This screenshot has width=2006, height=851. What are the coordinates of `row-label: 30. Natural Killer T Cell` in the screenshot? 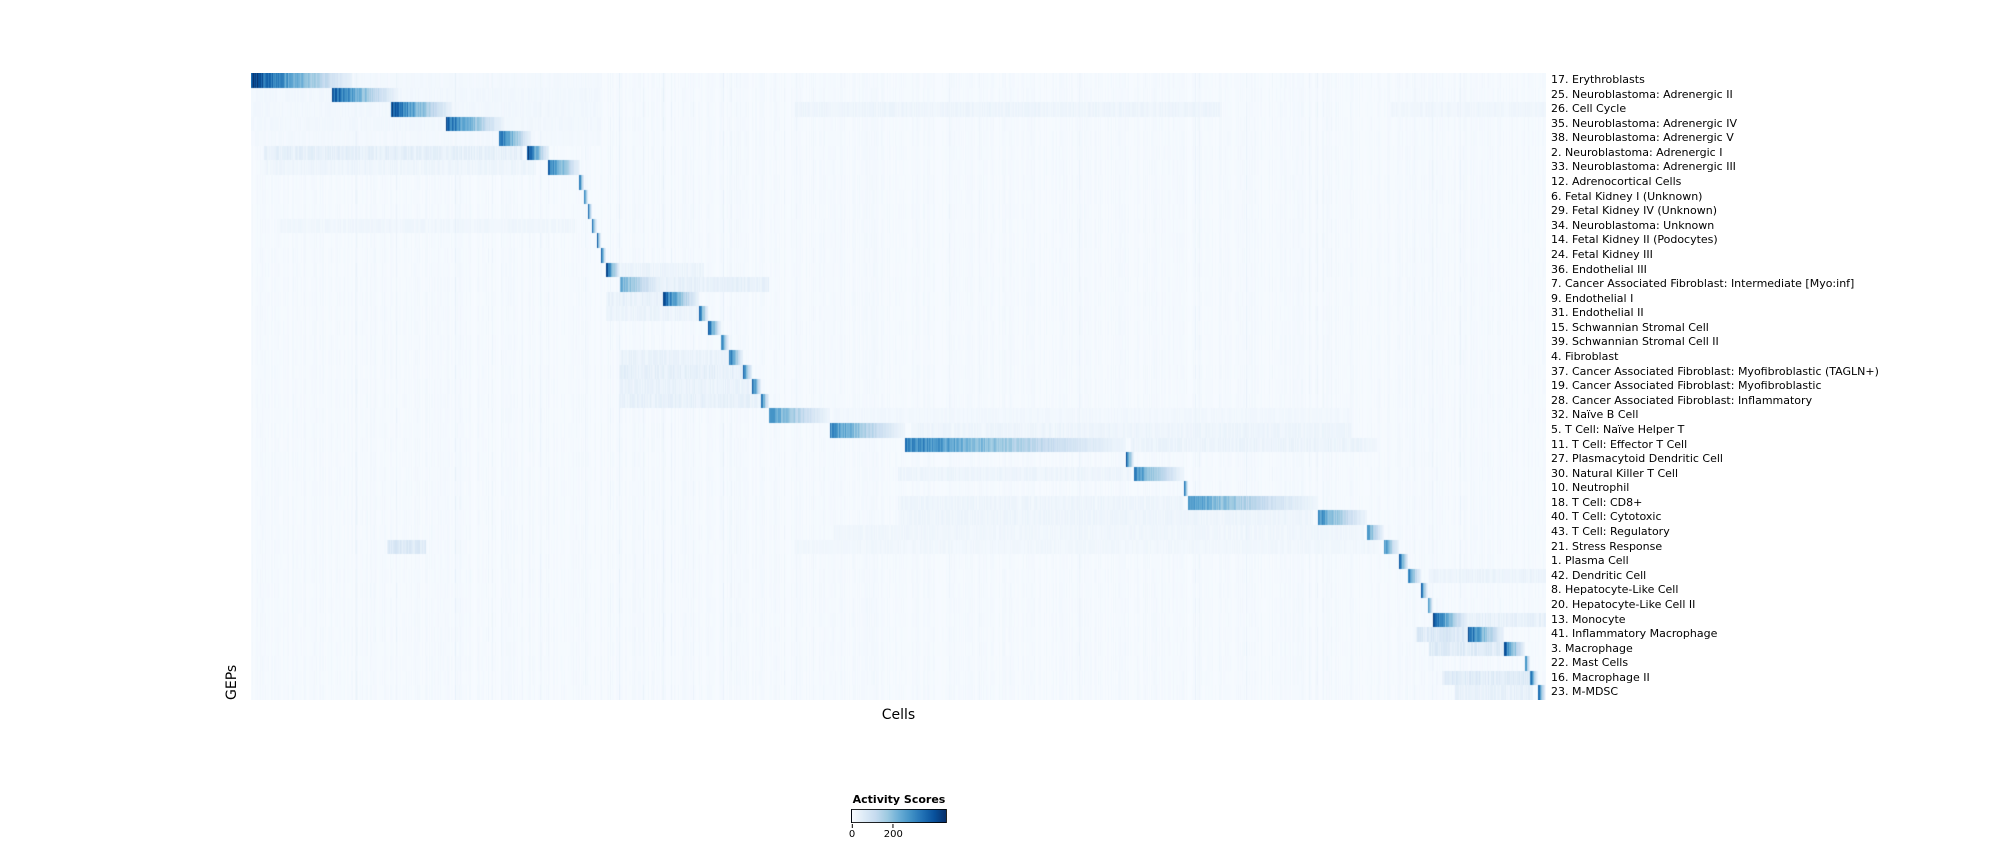 It's located at (1615, 473).